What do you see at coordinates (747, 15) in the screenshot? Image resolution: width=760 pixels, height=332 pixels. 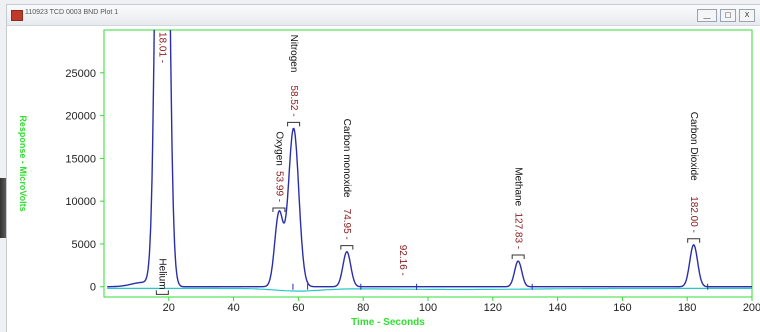 I see `close-button: X` at bounding box center [747, 15].